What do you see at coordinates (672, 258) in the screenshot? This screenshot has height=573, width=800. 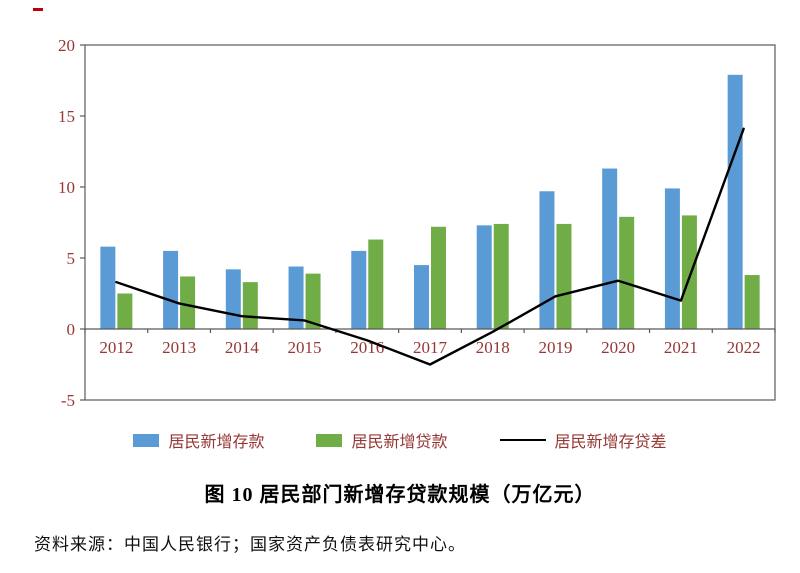 I see `bar-deposit-2021` at bounding box center [672, 258].